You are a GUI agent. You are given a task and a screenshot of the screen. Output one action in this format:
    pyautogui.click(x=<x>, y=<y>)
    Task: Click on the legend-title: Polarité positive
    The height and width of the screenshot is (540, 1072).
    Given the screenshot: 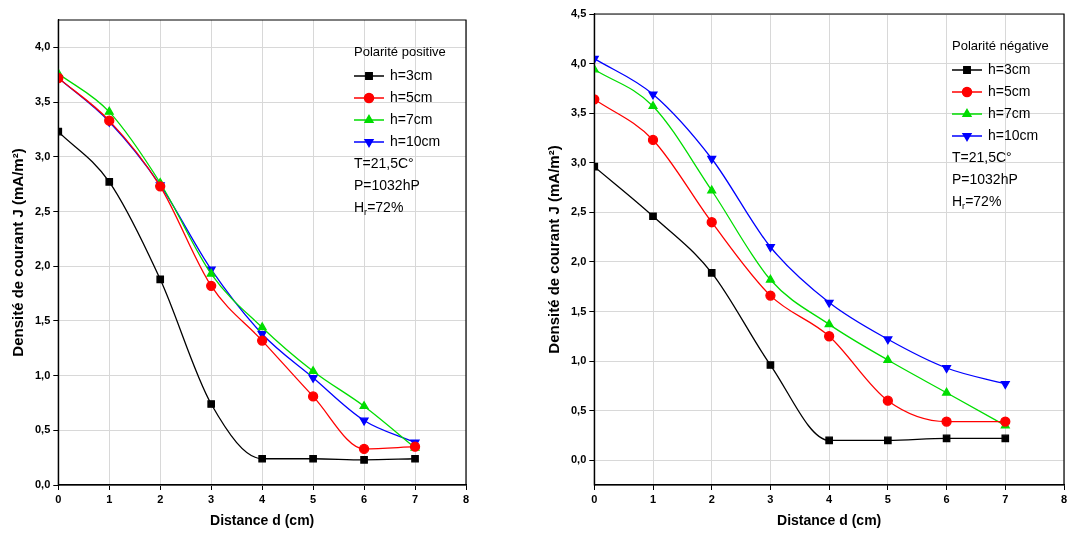 What is the action you would take?
    pyautogui.click(x=400, y=51)
    